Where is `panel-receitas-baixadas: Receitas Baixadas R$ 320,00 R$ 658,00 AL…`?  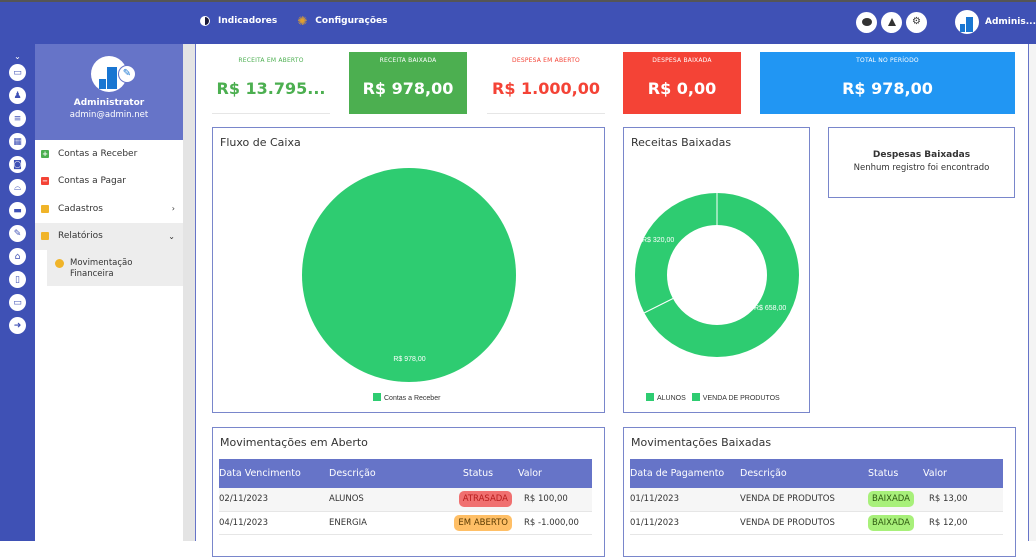 panel-receitas-baixadas: Receitas Baixadas R$ 320,00 R$ 658,00 AL… is located at coordinates (716, 270).